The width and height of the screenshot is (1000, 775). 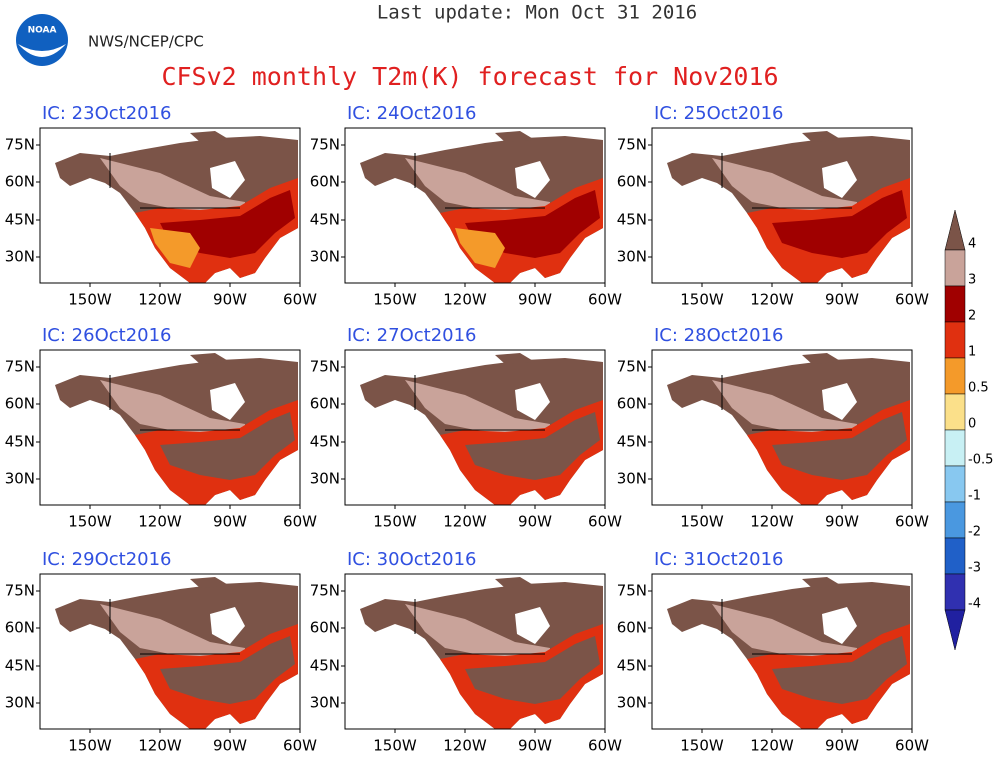 What do you see at coordinates (980, 460) in the screenshot?
I see `colorbar-label: -0.5` at bounding box center [980, 460].